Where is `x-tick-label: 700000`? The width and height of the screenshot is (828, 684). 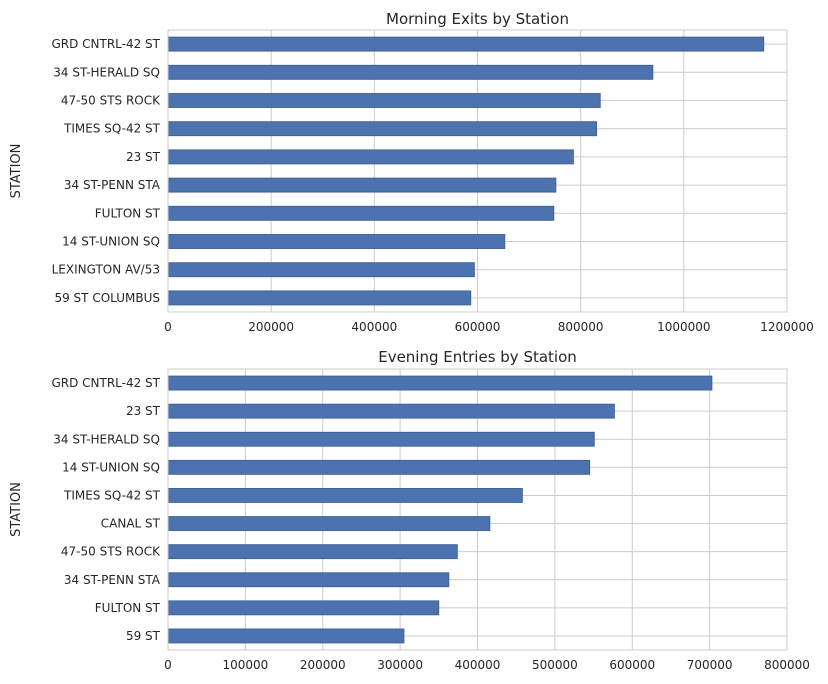
x-tick-label: 700000 is located at coordinates (710, 665).